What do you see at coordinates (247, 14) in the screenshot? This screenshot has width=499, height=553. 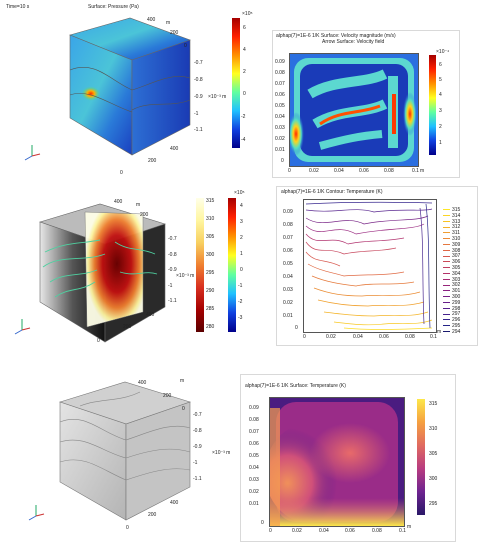 I see `colorbar-exponent: ×10⁵` at bounding box center [247, 14].